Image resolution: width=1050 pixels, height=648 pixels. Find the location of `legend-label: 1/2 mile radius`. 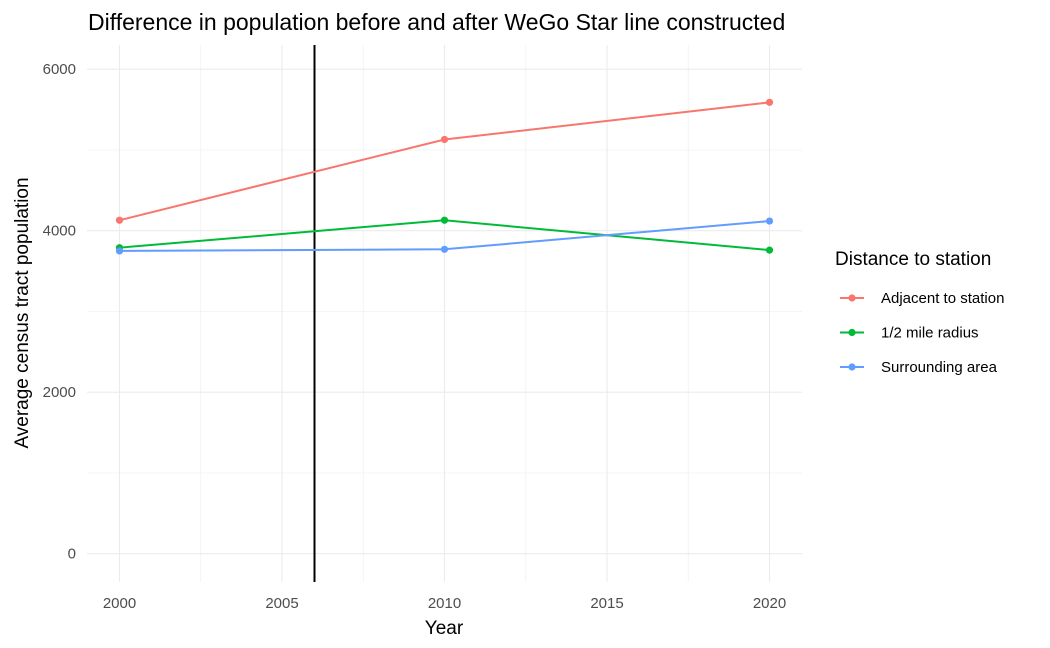

legend-label: 1/2 mile radius is located at coordinates (930, 333).